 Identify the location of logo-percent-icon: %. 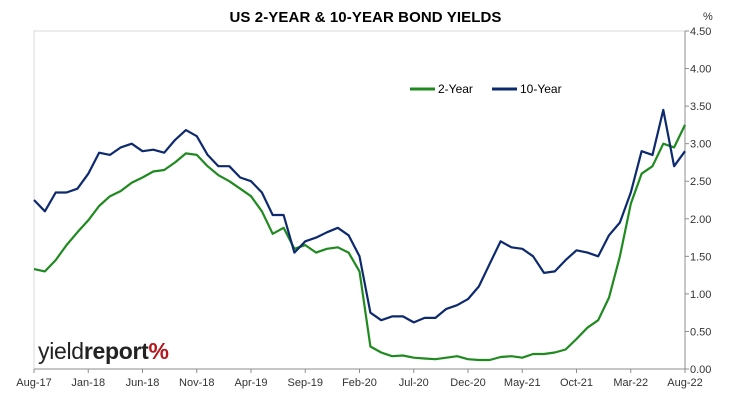
(158, 351).